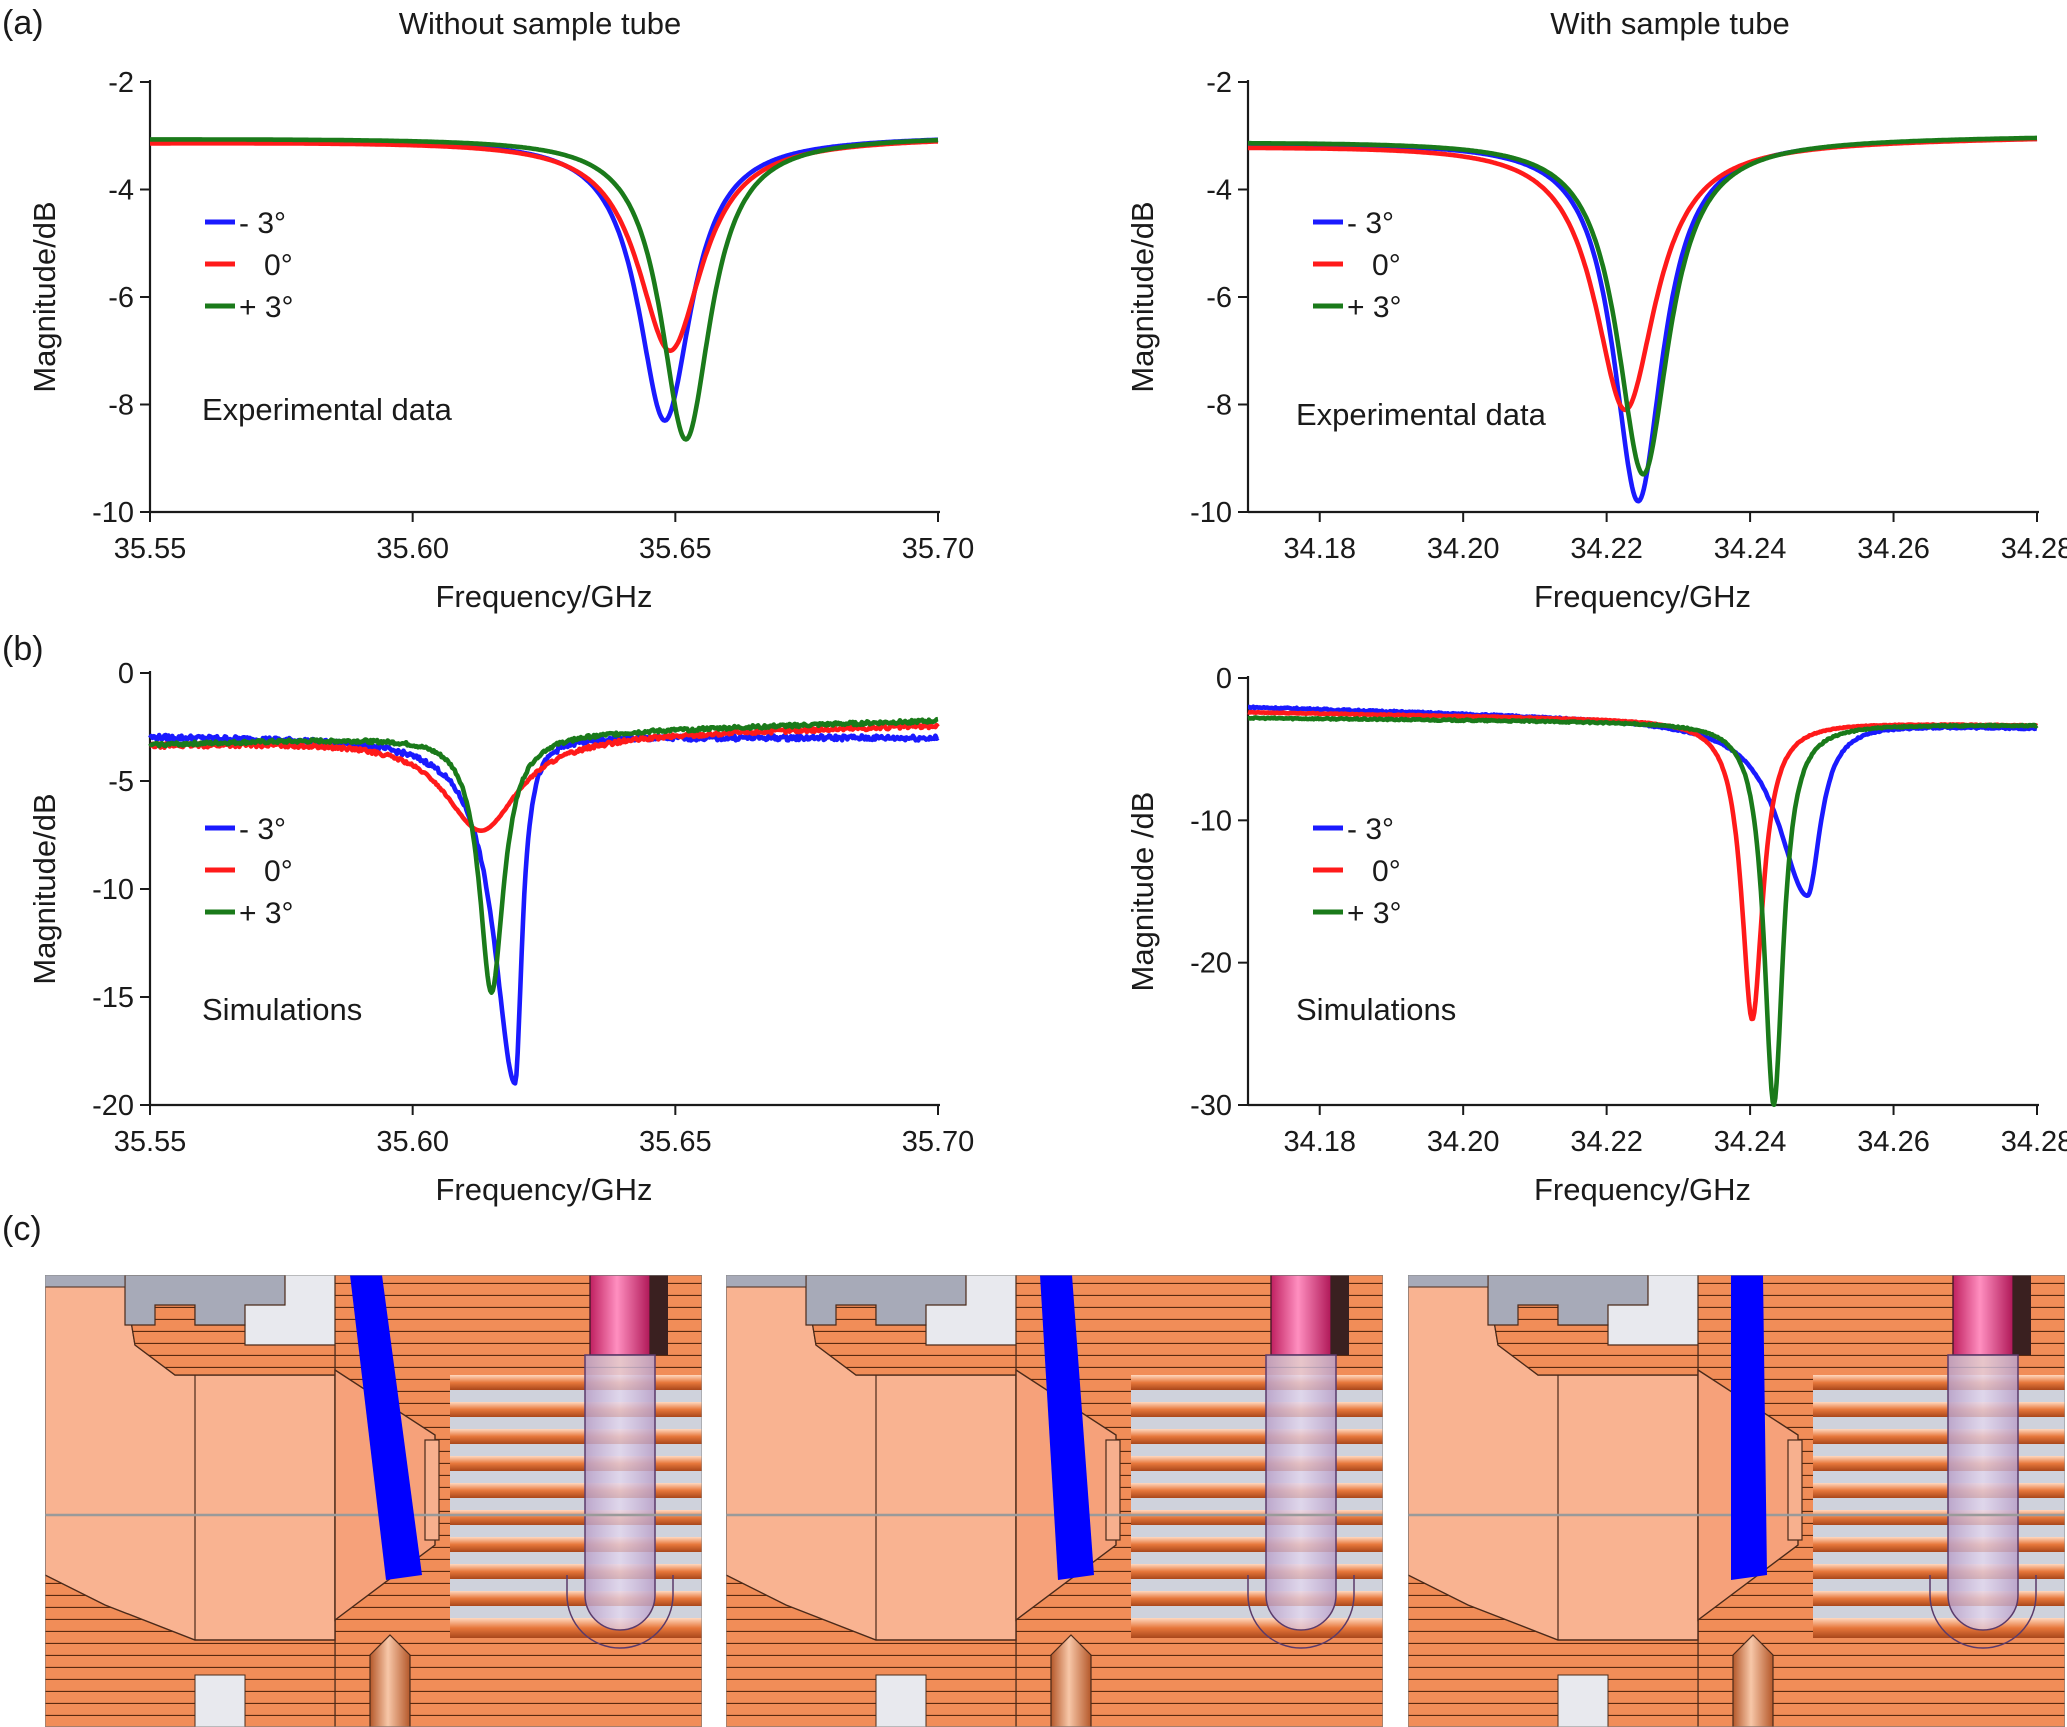 This screenshot has height=1727, width=2067. I want to click on chart-annotation: Experimental data, so click(327, 409).